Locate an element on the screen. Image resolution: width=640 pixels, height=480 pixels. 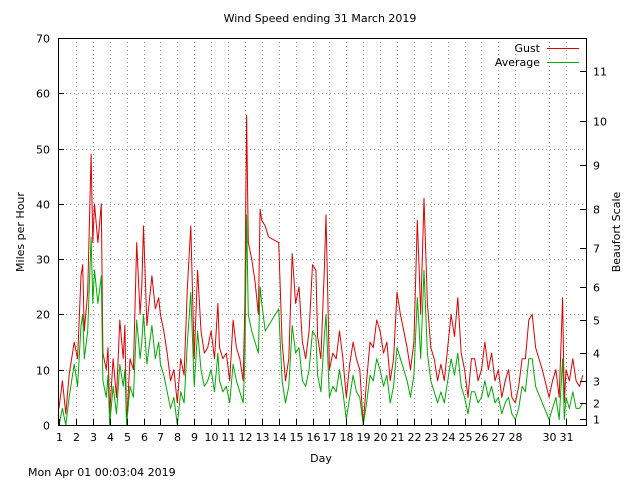
y-tick-label: 40 is located at coordinates (43, 205).